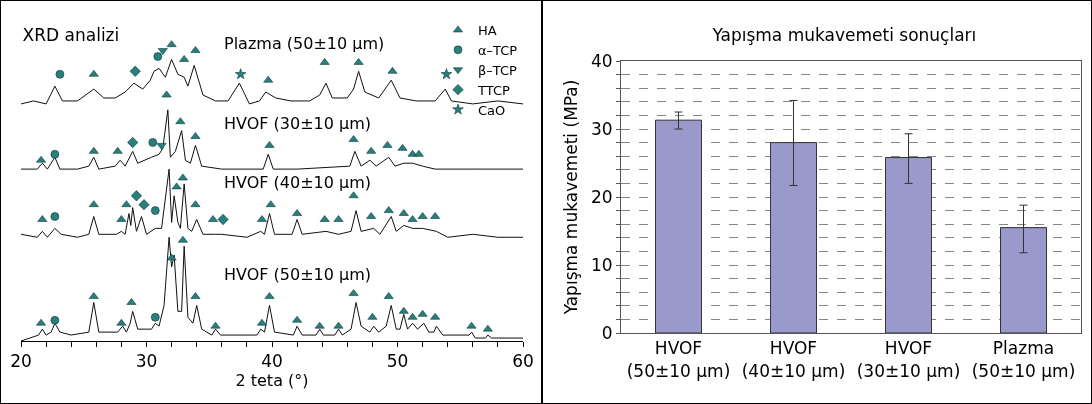  What do you see at coordinates (493, 90) in the screenshot?
I see `legend-label: TTCP` at bounding box center [493, 90].